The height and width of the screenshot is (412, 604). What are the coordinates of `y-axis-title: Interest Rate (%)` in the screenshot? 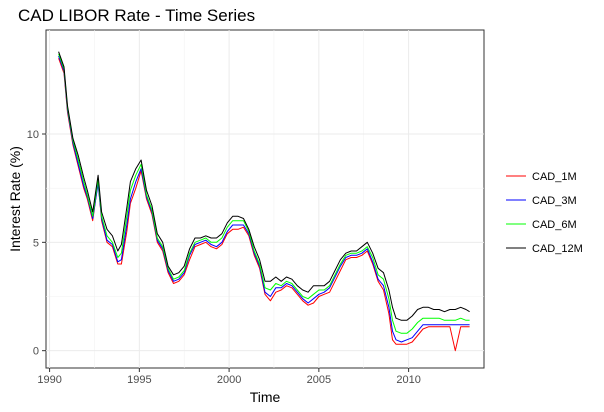 It's located at (15, 199).